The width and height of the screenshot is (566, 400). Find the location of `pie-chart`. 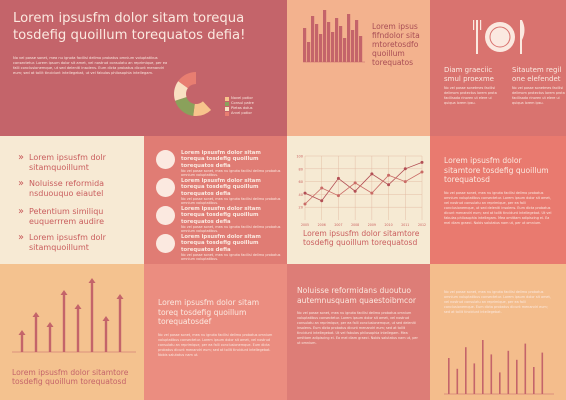

pie-chart is located at coordinates (196, 94).